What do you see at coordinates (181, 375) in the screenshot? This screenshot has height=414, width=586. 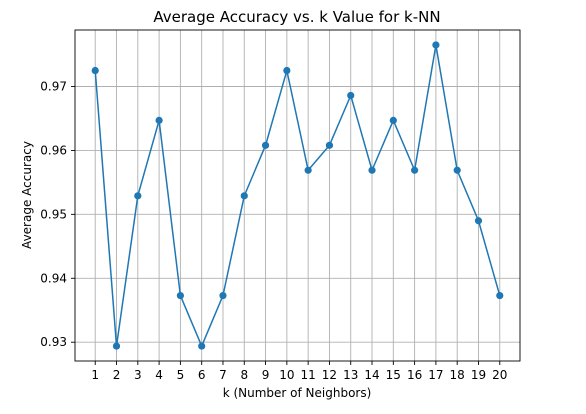 I see `x-tick-label: 5` at bounding box center [181, 375].